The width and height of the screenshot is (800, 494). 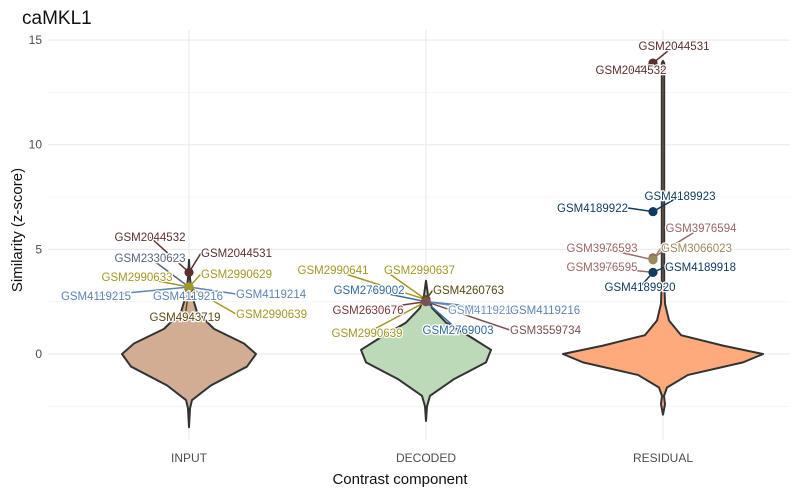 I want to click on violin-decoded, so click(x=426, y=350).